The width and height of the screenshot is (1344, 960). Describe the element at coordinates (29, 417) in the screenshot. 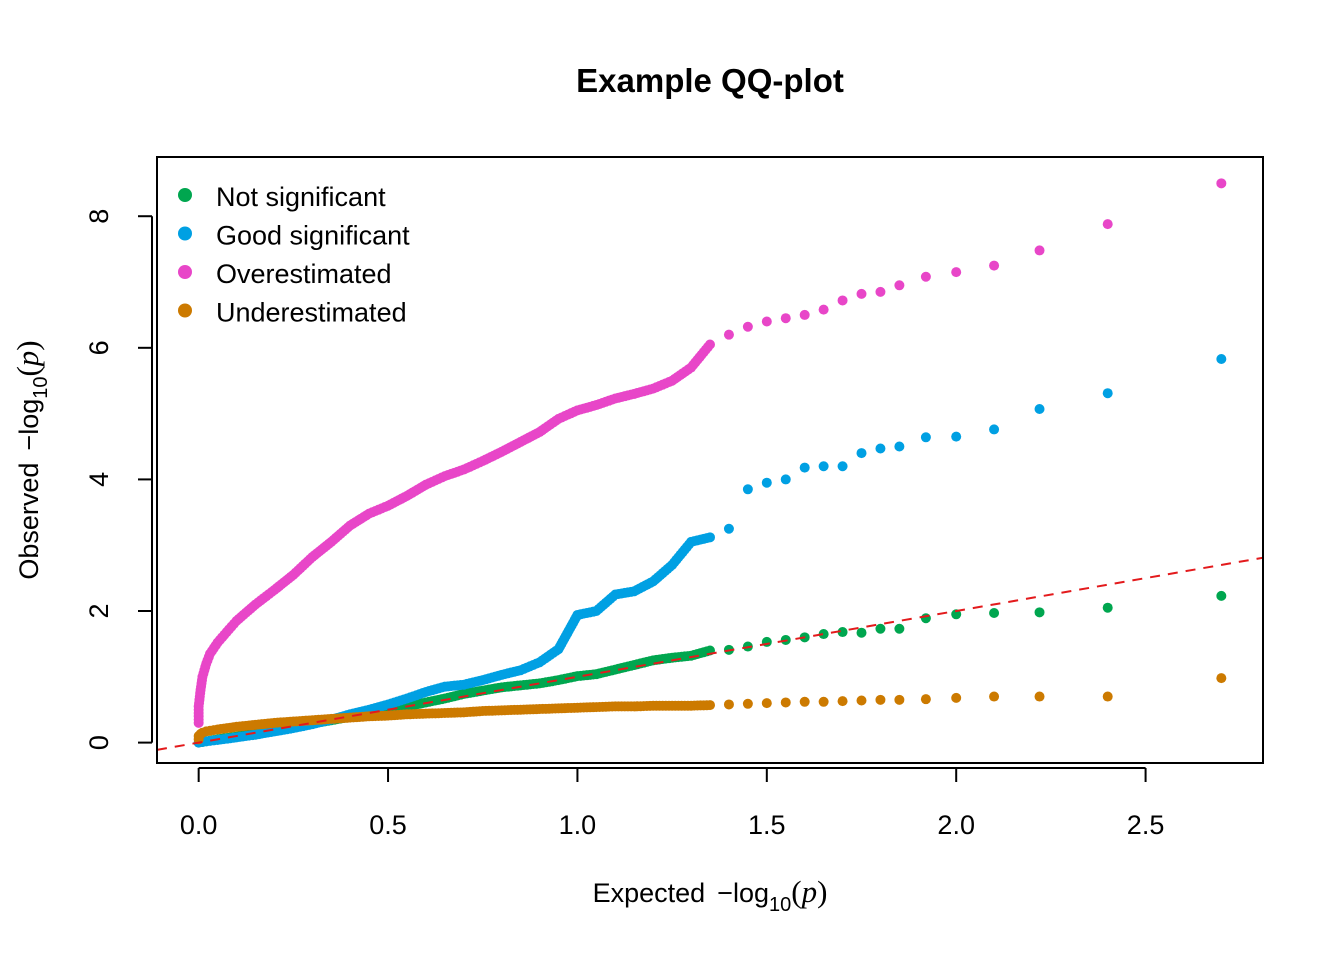

I see `y-axis-label-fn: log` at that location.